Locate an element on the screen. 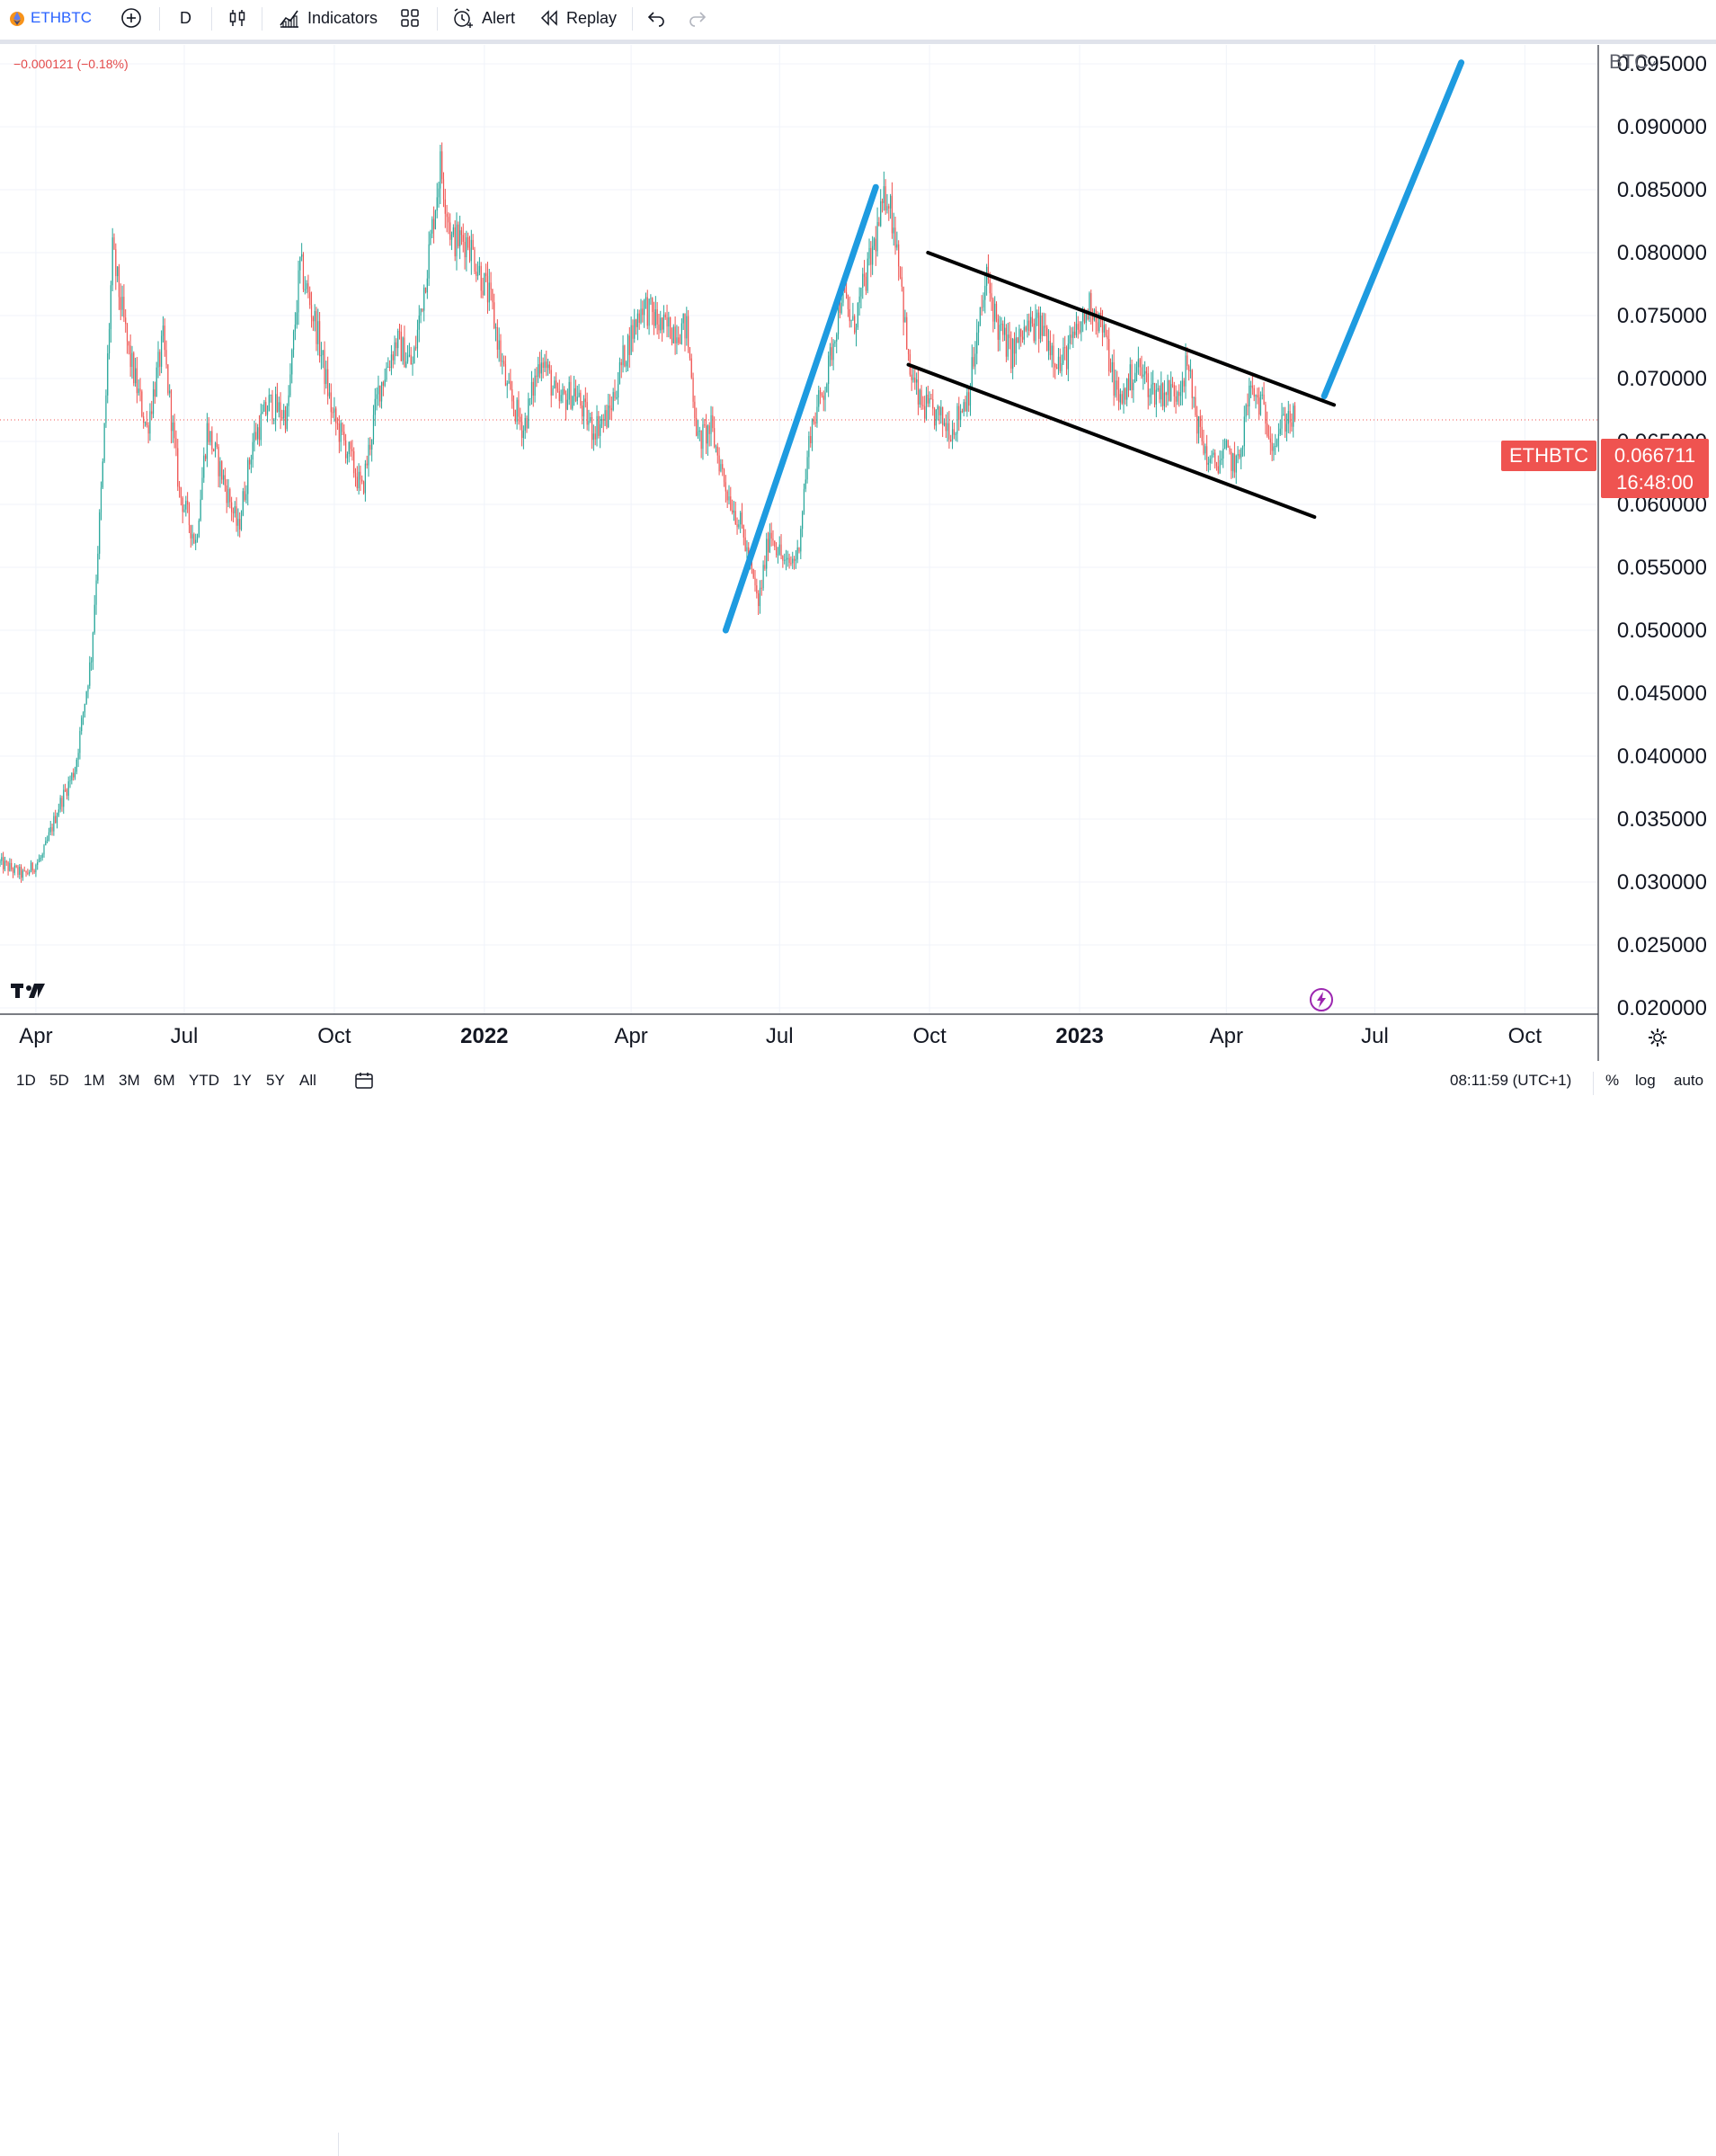  compare-symbol-button is located at coordinates (131, 18).